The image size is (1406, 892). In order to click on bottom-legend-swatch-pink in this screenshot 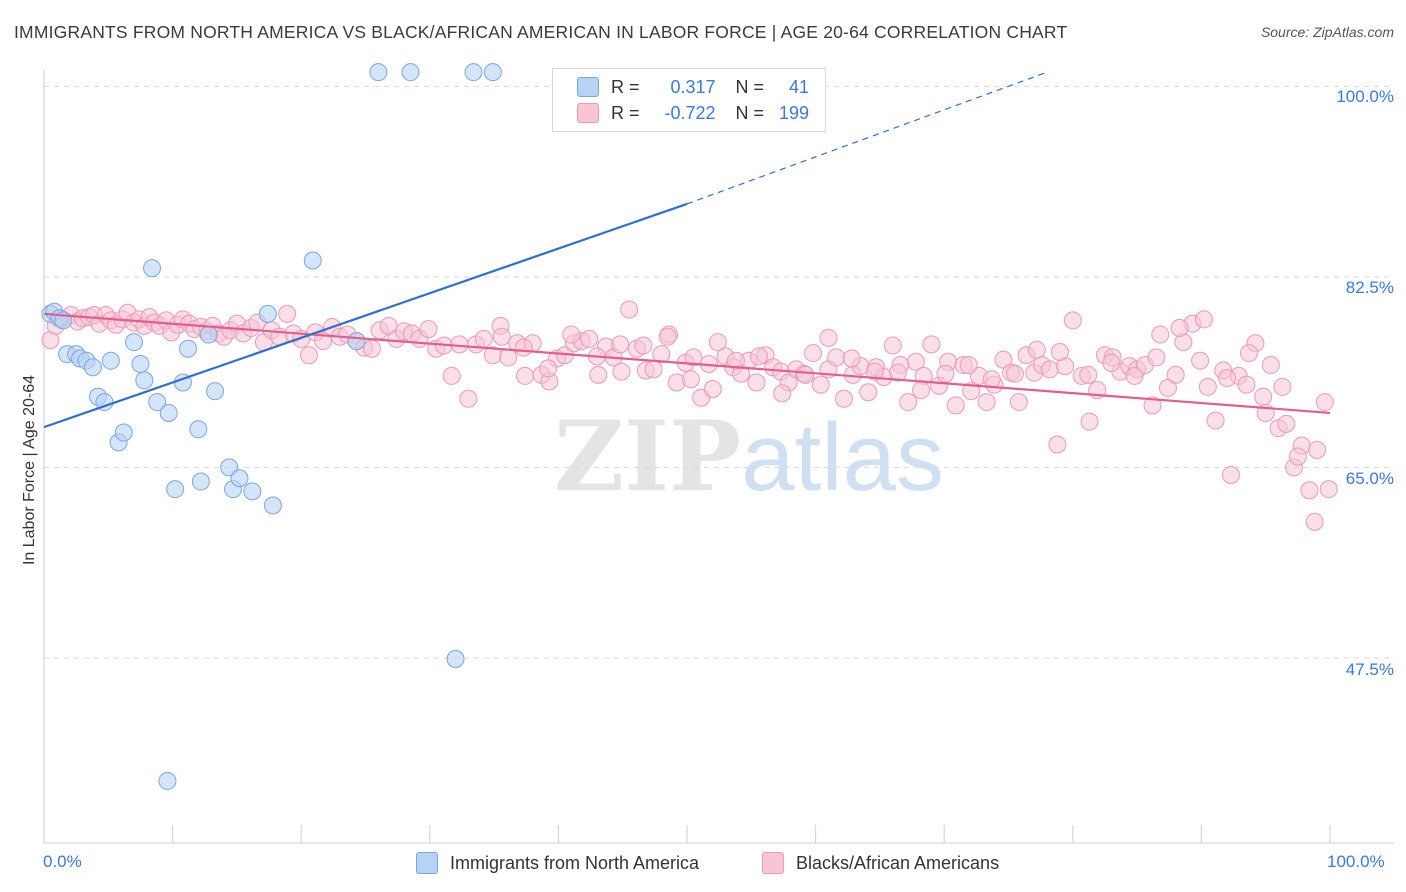, I will do `click(773, 863)`.